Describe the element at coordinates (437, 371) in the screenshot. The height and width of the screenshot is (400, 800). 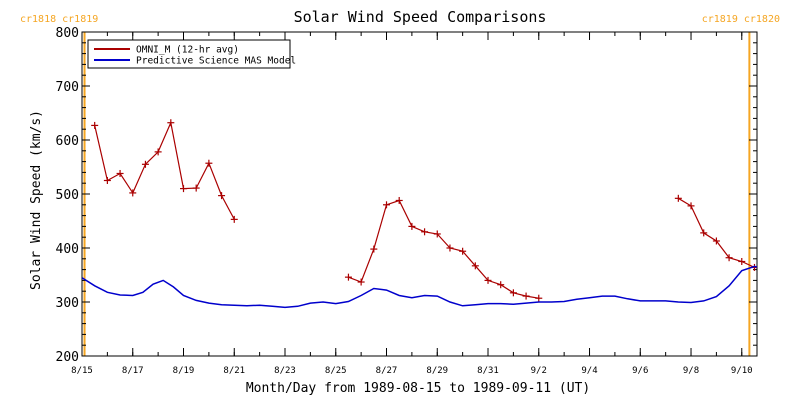
I see `x-tick-label: 8/29` at that location.